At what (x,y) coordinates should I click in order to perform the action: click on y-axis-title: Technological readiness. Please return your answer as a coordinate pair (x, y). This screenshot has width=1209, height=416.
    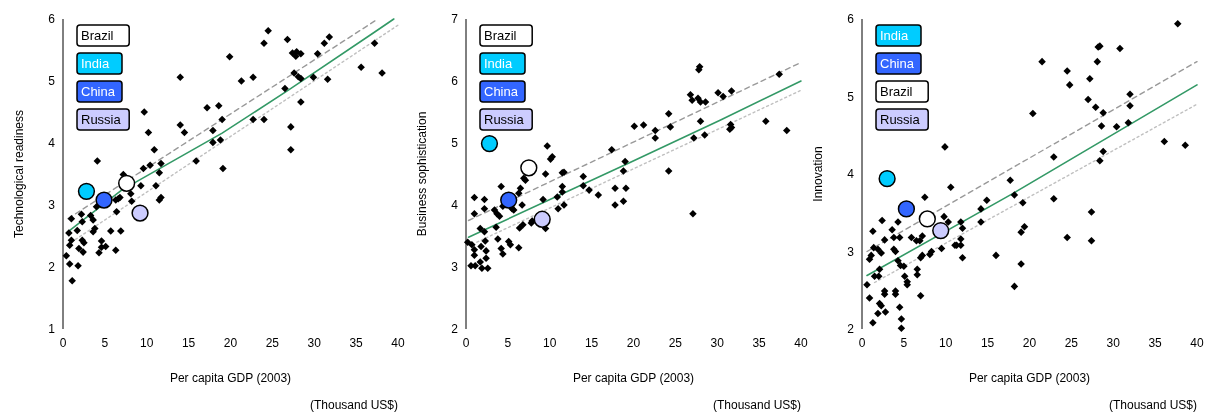
    Looking at the image, I should click on (19, 174).